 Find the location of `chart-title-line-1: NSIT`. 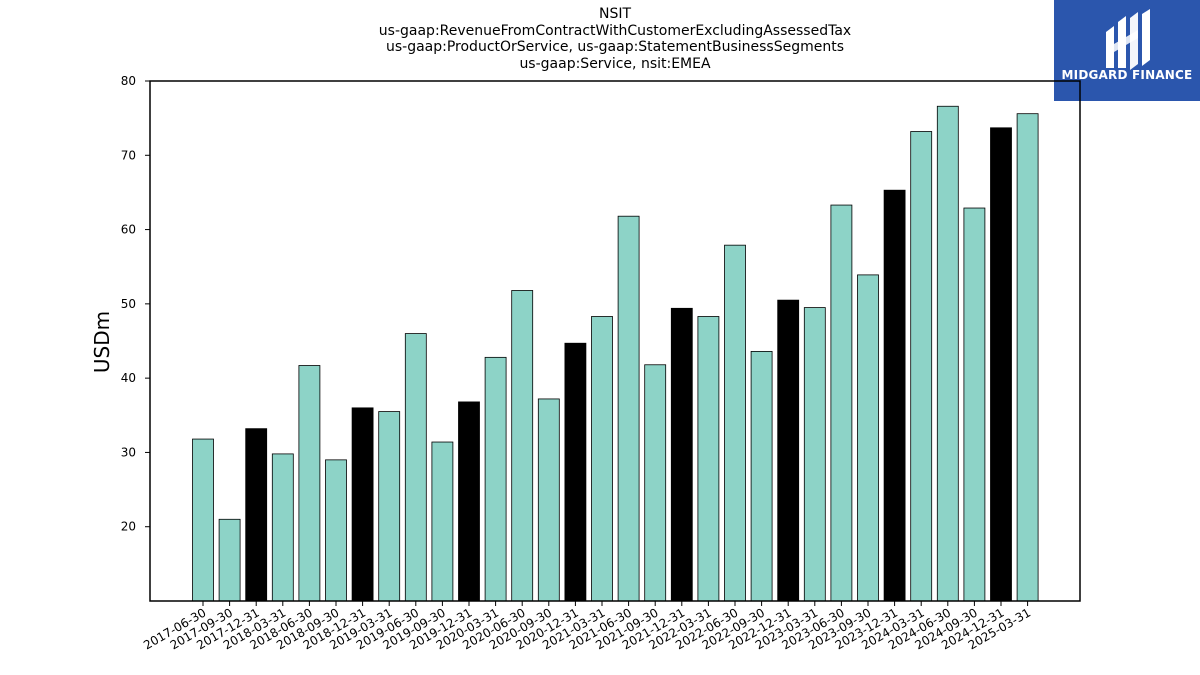

chart-title-line-1: NSIT is located at coordinates (615, 14).